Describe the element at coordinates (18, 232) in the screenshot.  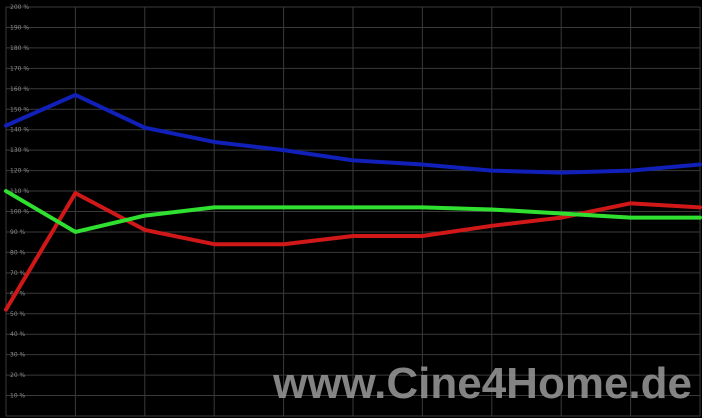
I see `y-tick-label: 90 %` at that location.